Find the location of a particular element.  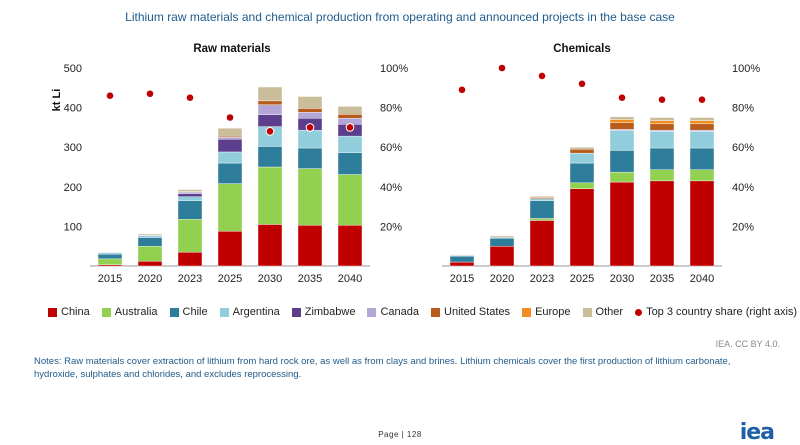

x-tick-label: 2040 is located at coordinates (350, 279).